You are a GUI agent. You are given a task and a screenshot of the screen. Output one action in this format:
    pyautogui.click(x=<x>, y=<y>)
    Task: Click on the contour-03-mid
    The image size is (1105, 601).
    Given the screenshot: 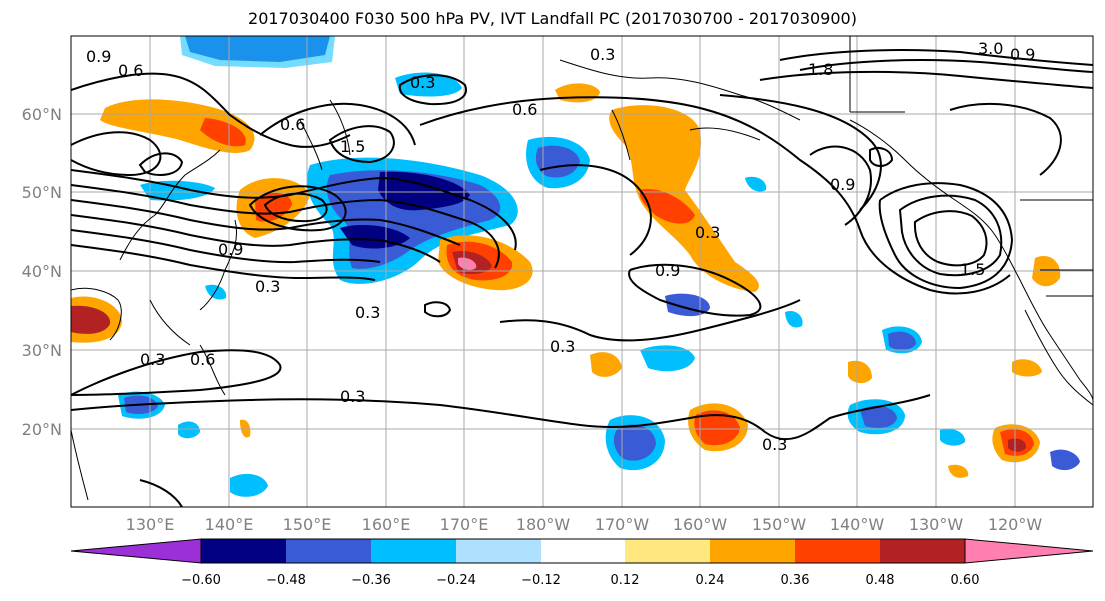 What is the action you would take?
    pyautogui.click(x=650, y=320)
    